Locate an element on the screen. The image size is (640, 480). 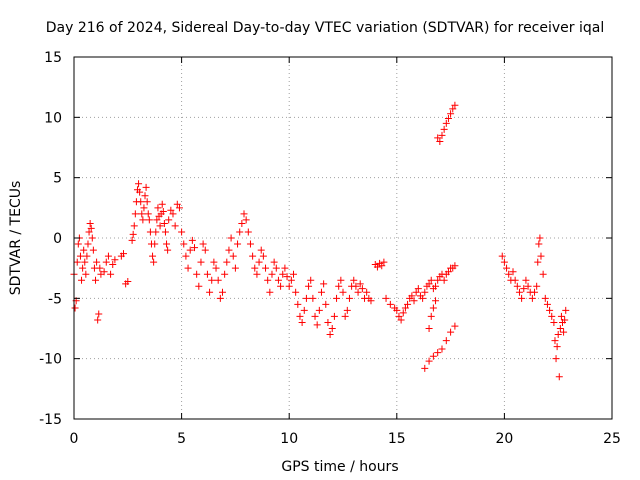
x-tick-label: 15 is located at coordinates (397, 439).